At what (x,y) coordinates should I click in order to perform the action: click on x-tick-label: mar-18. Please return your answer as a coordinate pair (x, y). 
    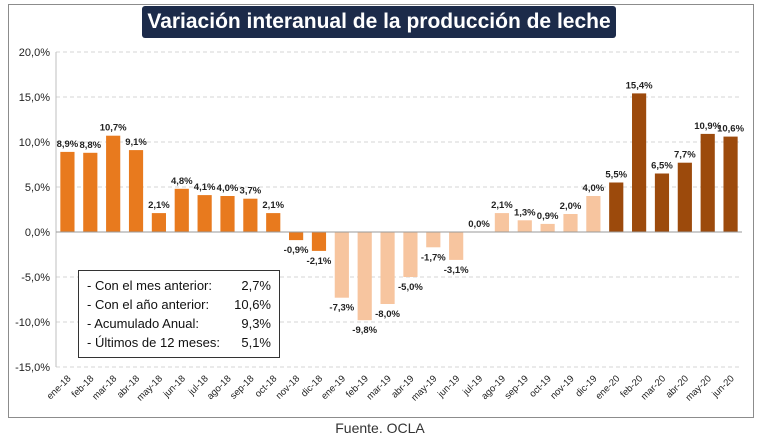
    Looking at the image, I should click on (104, 387).